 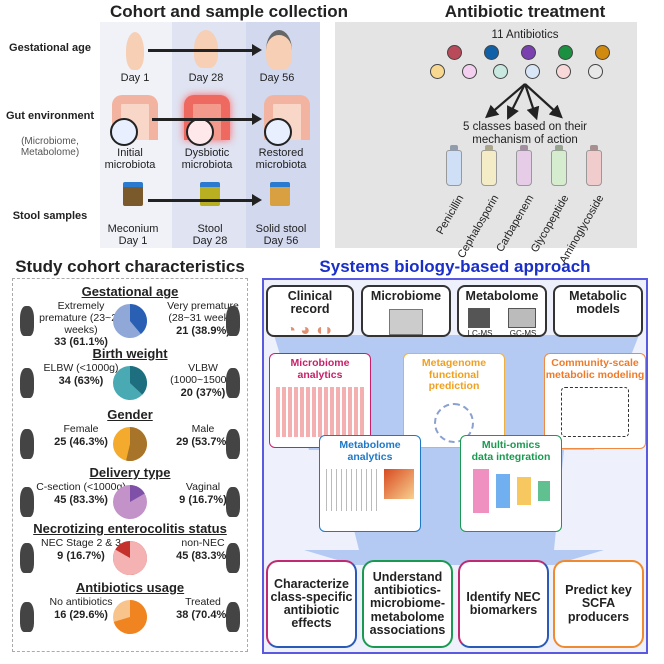 I want to click on stool-day: Day 1, so click(x=133, y=241).